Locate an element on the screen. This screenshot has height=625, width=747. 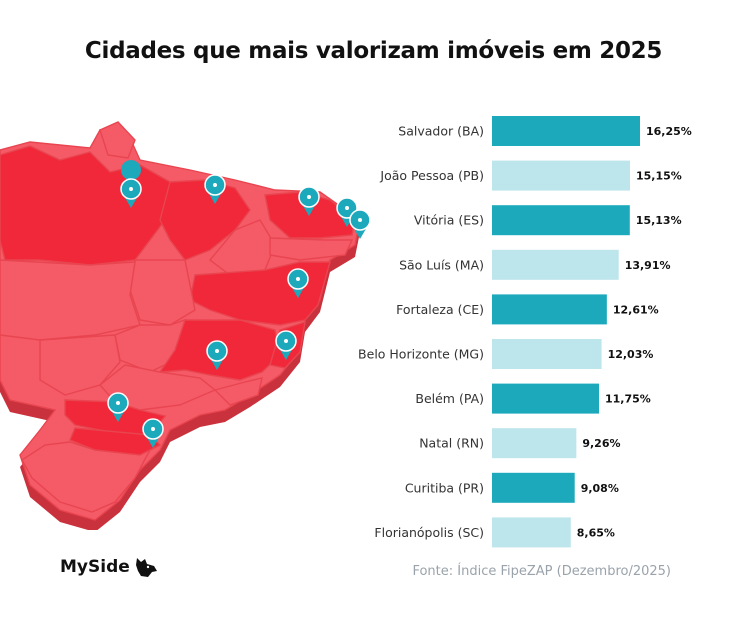
category-label: João Pessoa (PB) is located at coordinates (431, 175).